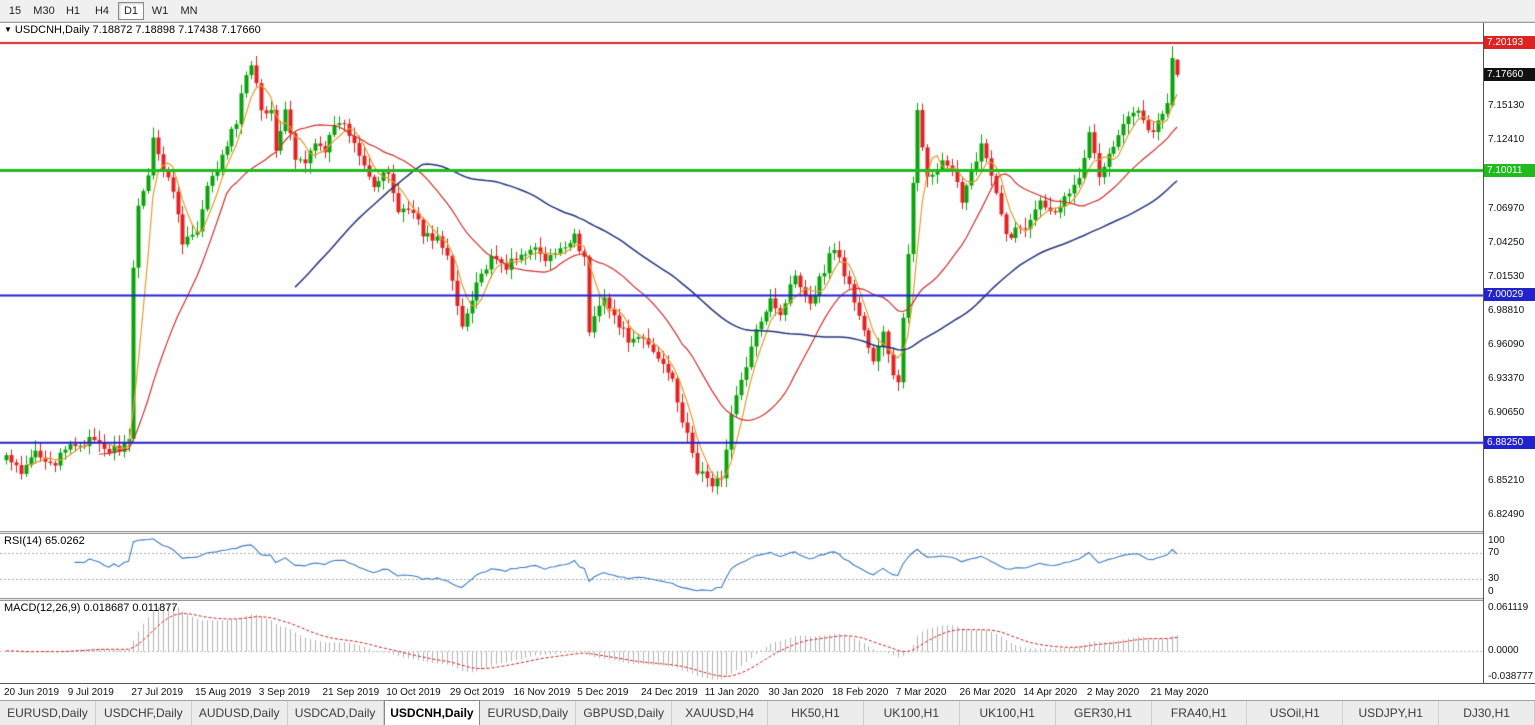  What do you see at coordinates (1506, 514) in the screenshot?
I see `price-tick-label: 6.82490` at bounding box center [1506, 514].